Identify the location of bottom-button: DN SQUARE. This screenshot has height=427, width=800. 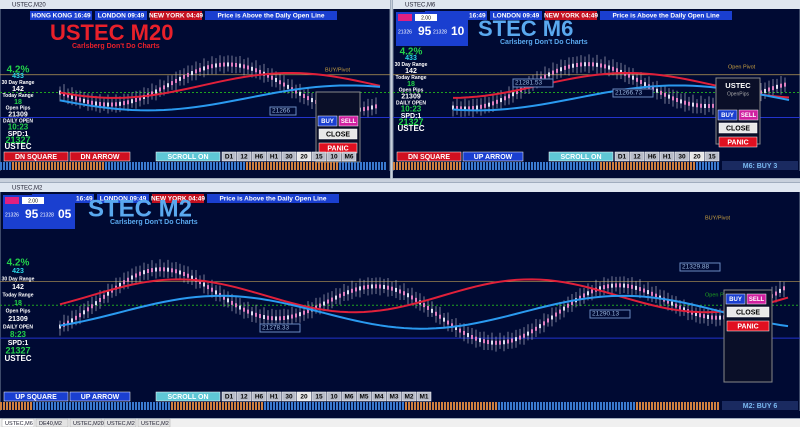
(36, 157).